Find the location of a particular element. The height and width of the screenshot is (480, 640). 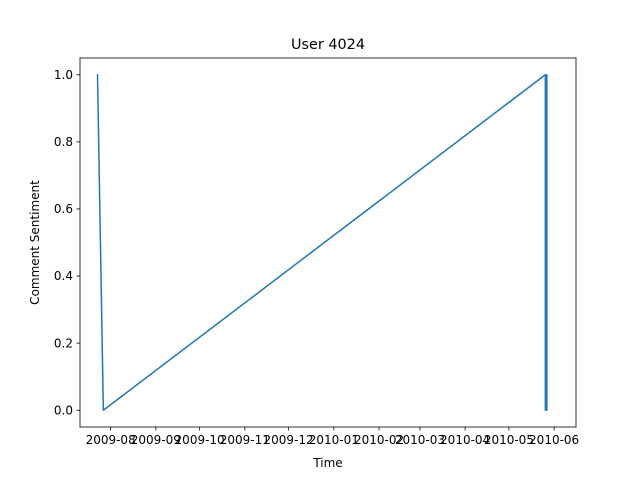

x-tick-label: 2010-06 is located at coordinates (554, 440).